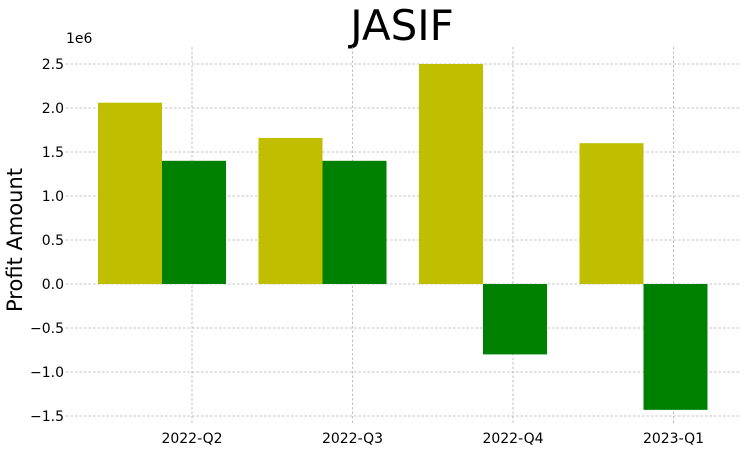  I want to click on y-axis-offset-label: 1e6, so click(79, 39).